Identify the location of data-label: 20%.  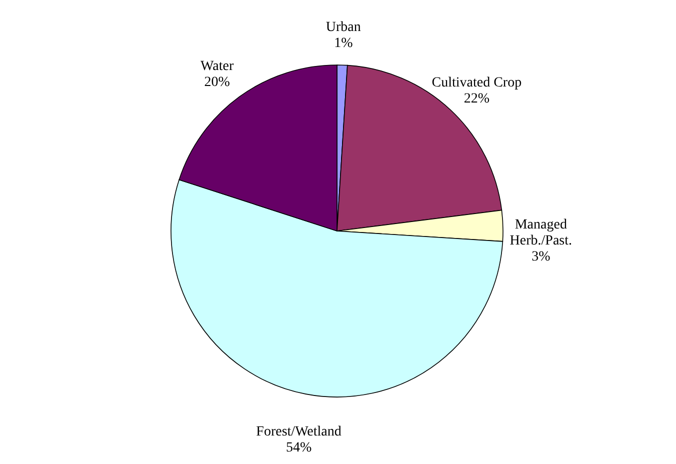
(217, 82).